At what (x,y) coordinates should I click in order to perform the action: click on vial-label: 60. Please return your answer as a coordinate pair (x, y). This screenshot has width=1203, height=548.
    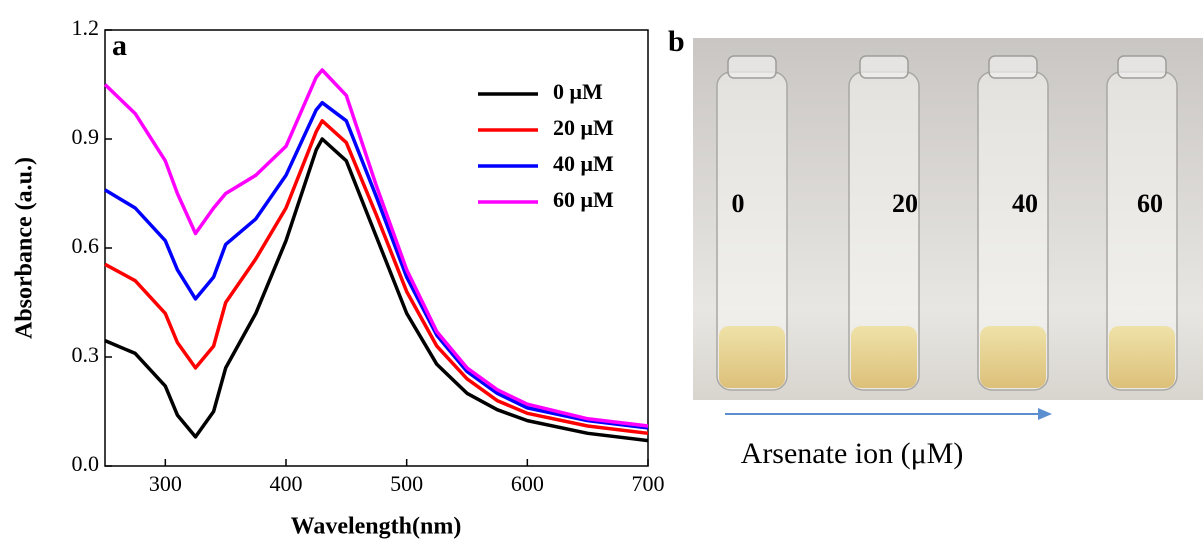
    Looking at the image, I should click on (1150, 203).